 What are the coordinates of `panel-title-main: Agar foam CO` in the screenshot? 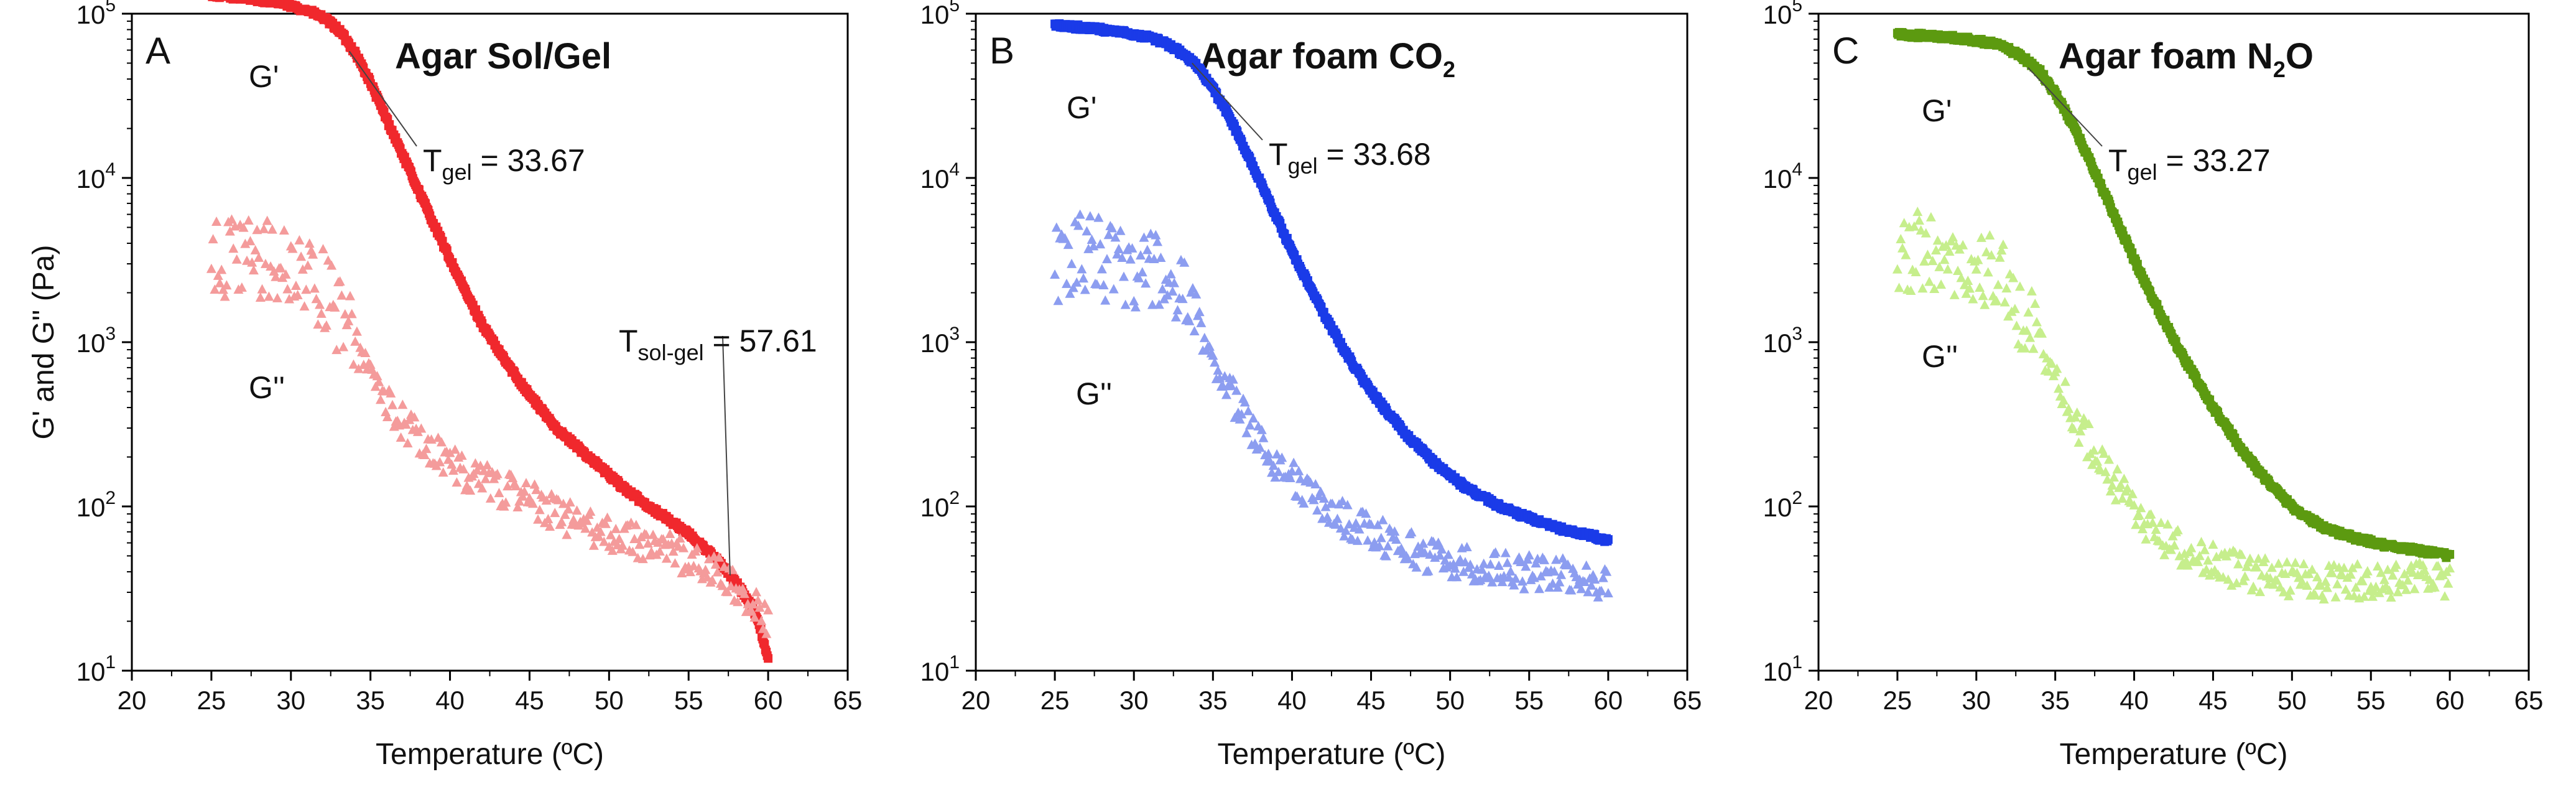 It's located at (1322, 56).